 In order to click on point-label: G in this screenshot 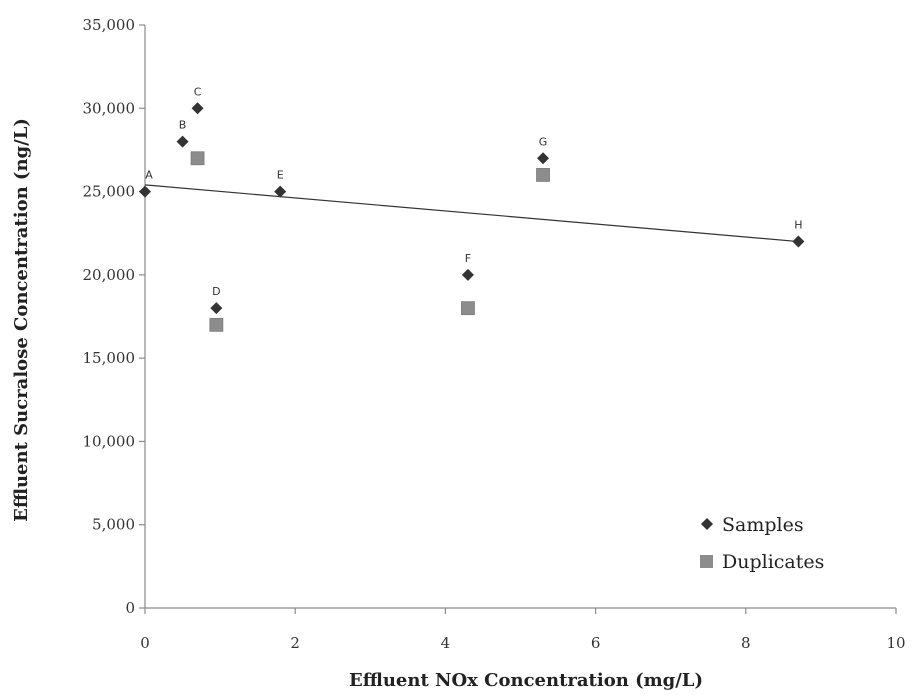, I will do `click(543, 141)`.